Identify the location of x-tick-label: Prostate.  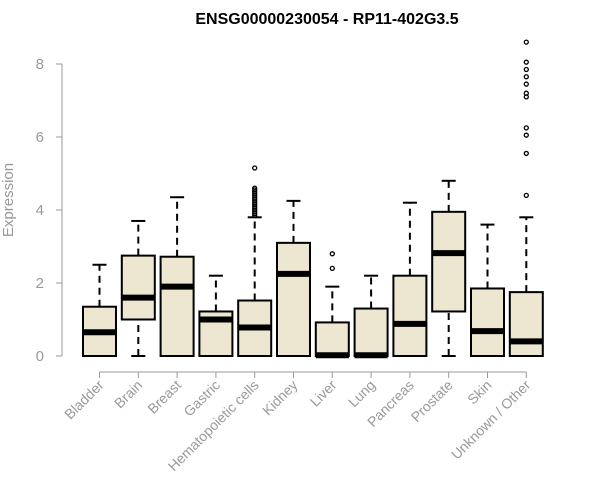
(432, 401).